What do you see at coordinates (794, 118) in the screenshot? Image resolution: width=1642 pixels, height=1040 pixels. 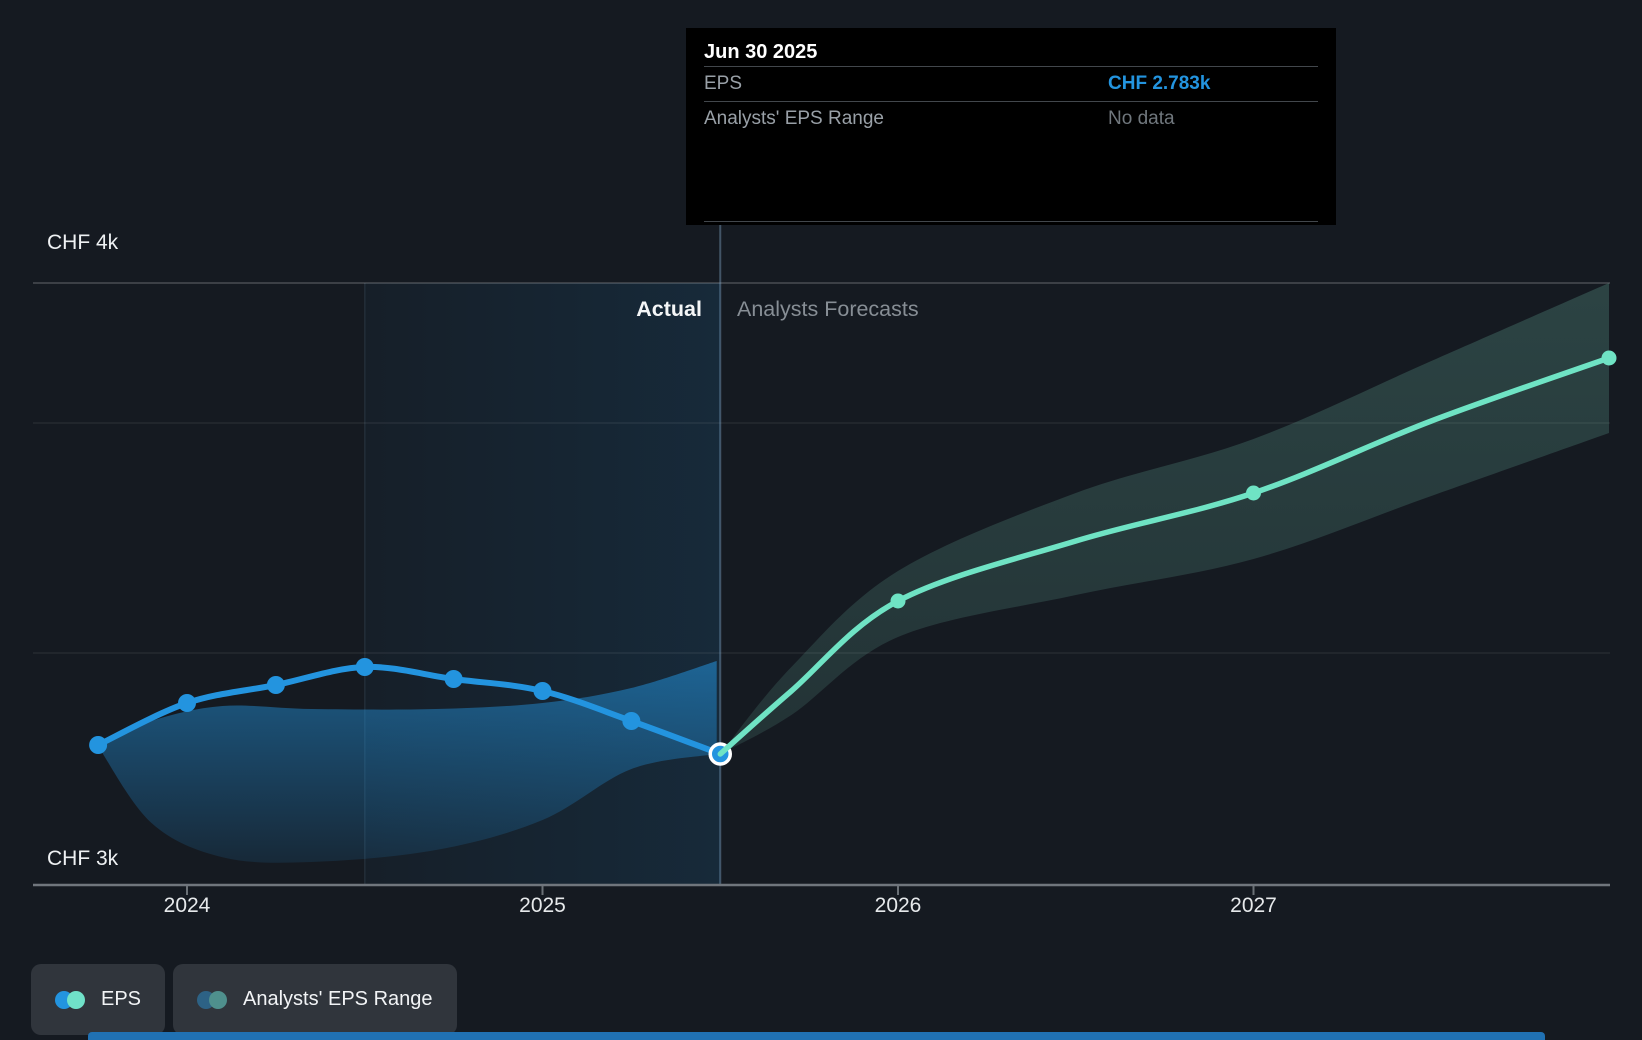 I see `tooltip-range-label: Analysts' EPS Range` at bounding box center [794, 118].